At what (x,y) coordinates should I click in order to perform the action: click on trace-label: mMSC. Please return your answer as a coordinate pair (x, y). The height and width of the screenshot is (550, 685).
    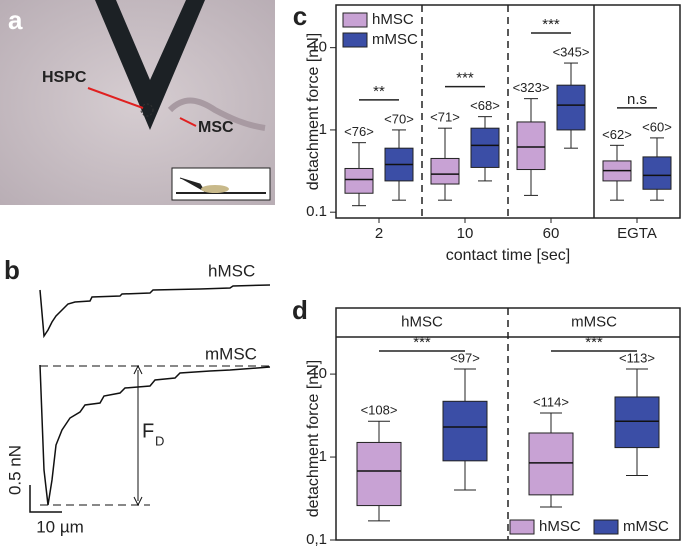
    Looking at the image, I should click on (231, 353).